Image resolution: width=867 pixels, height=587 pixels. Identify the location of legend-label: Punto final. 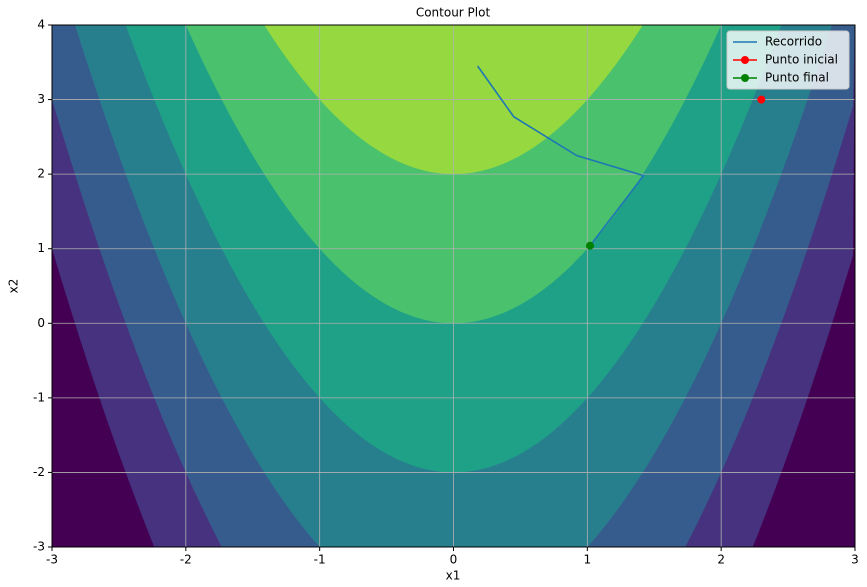
(797, 78).